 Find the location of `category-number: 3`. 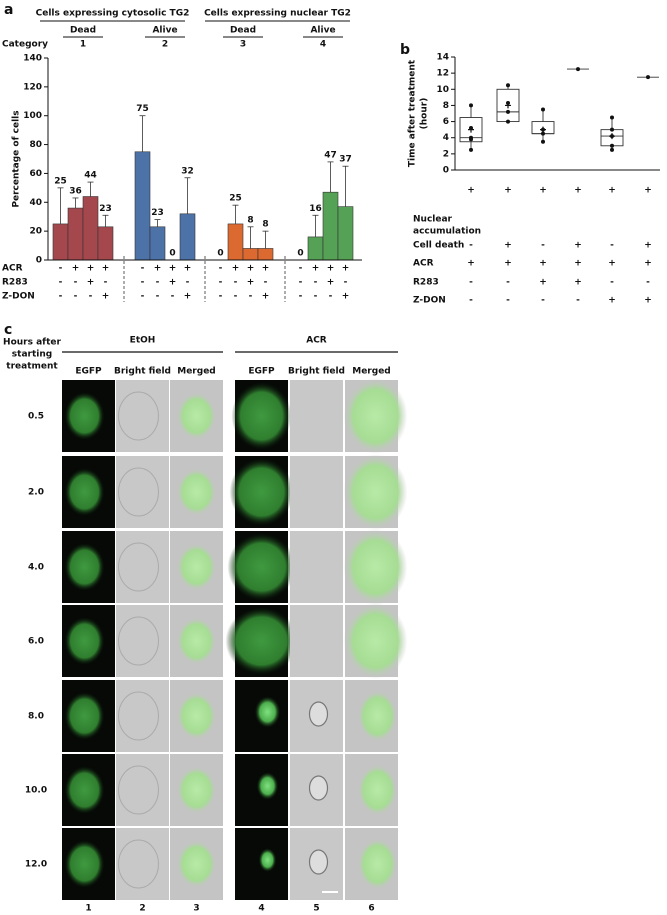

category-number: 3 is located at coordinates (243, 45).